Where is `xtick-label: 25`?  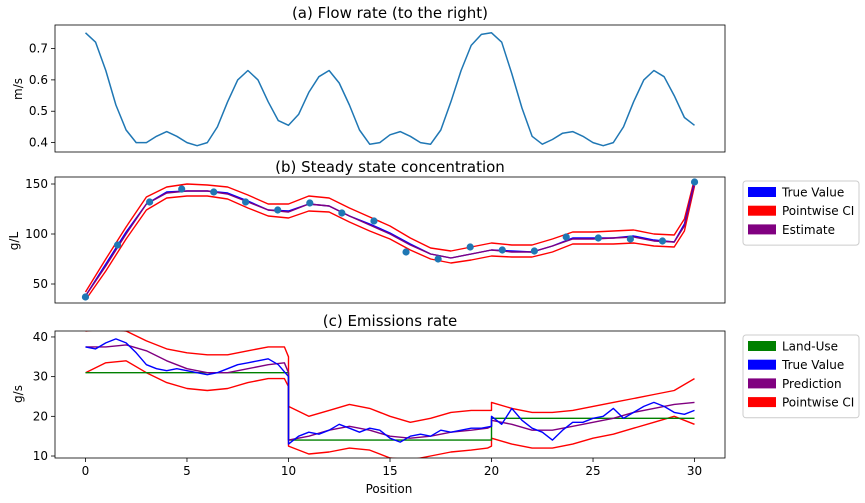 xtick-label: 25 is located at coordinates (592, 471).